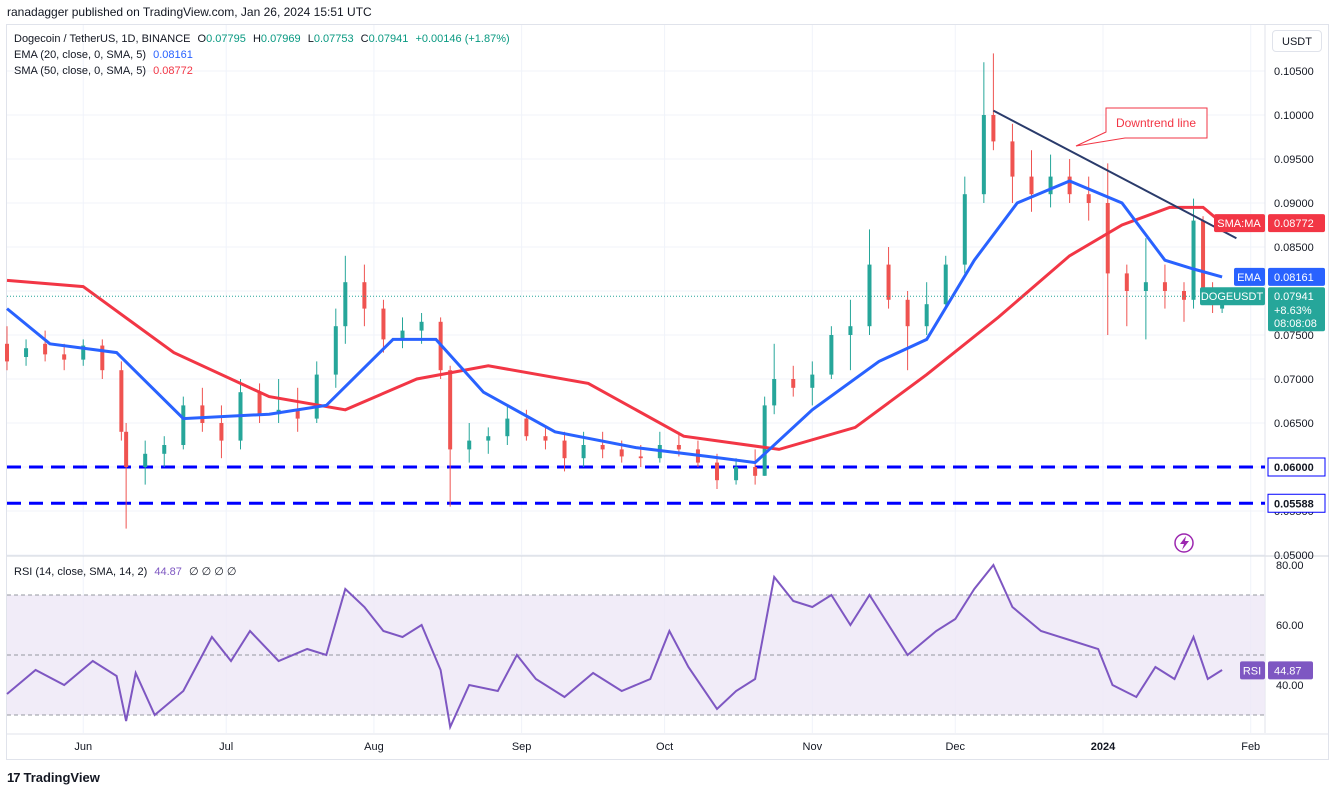 This screenshot has height=793, width=1335. Describe the element at coordinates (1250, 747) in the screenshot. I see `time-tick-label: Feb` at that location.